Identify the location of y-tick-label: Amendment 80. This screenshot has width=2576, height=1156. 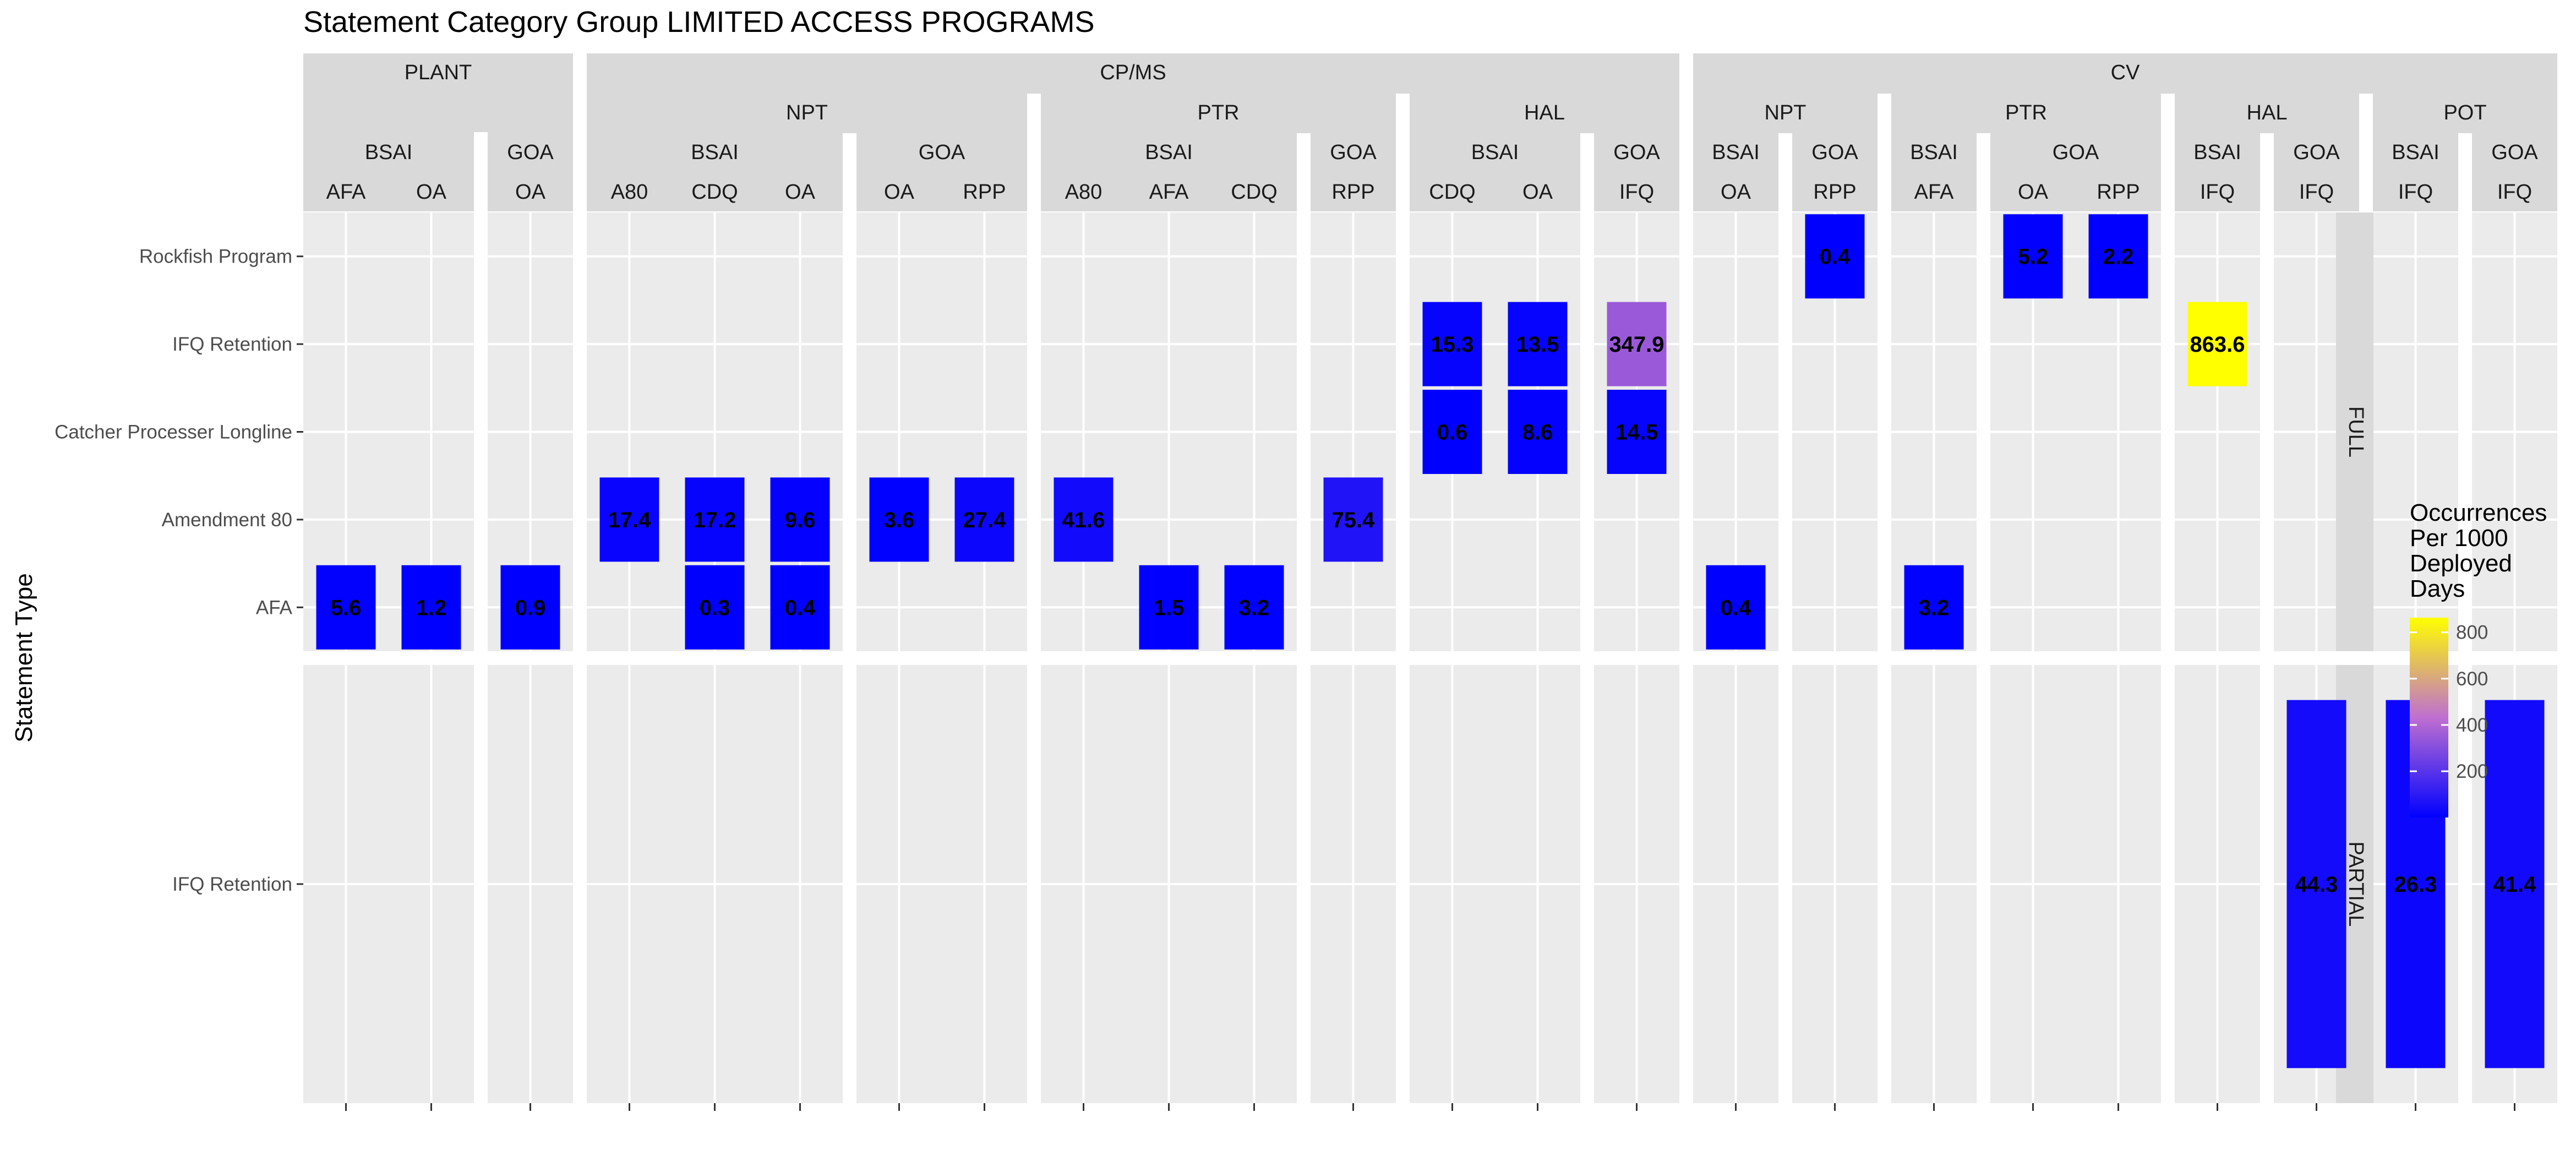
(227, 520).